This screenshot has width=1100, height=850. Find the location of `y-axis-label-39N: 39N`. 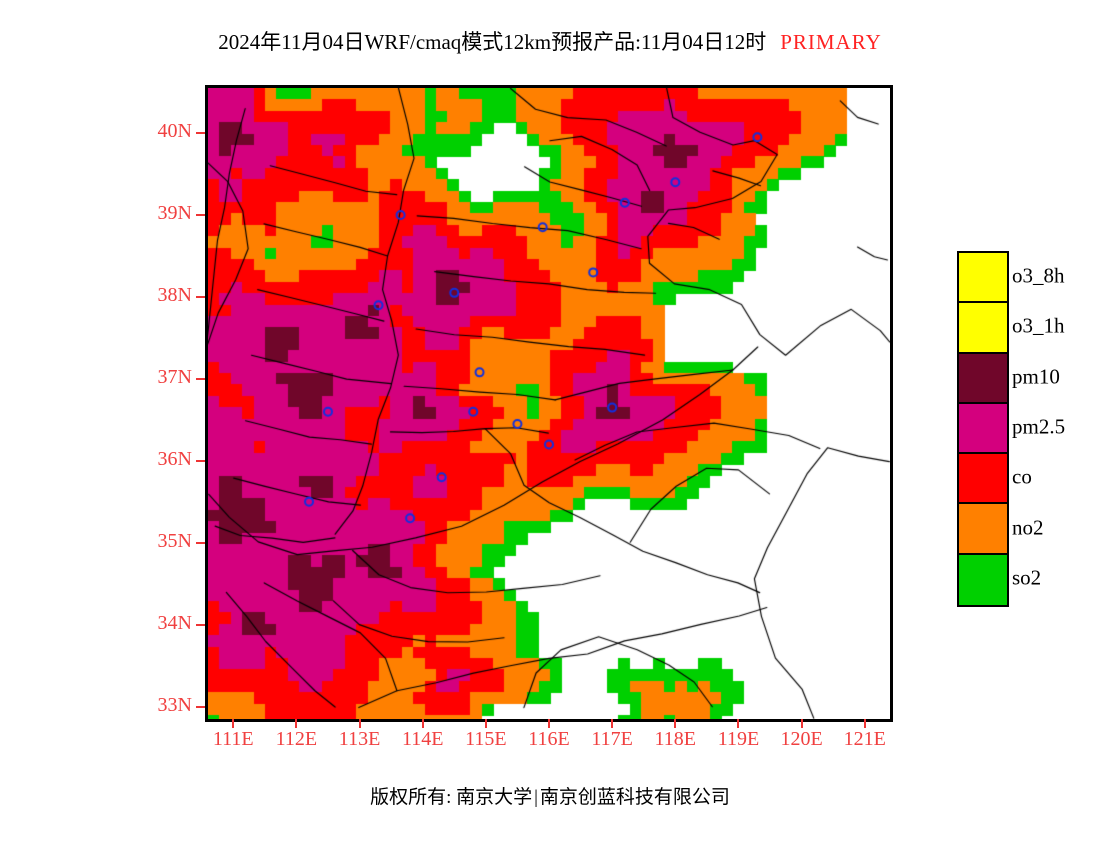

y-axis-label-39N: 39N is located at coordinates (174, 213).